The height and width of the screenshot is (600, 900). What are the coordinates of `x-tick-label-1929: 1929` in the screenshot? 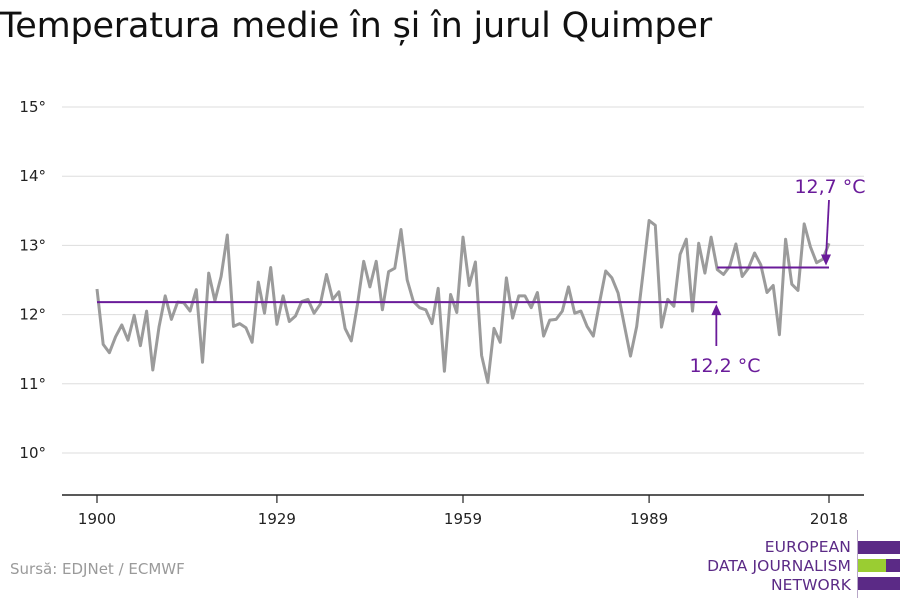 It's located at (277, 519).